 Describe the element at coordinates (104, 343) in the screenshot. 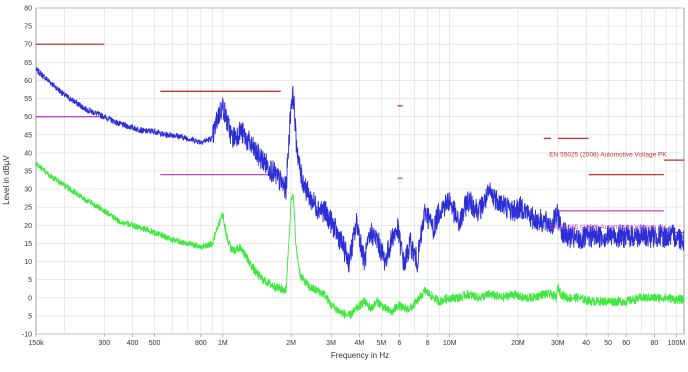

I see `x-tick-label: 300` at that location.